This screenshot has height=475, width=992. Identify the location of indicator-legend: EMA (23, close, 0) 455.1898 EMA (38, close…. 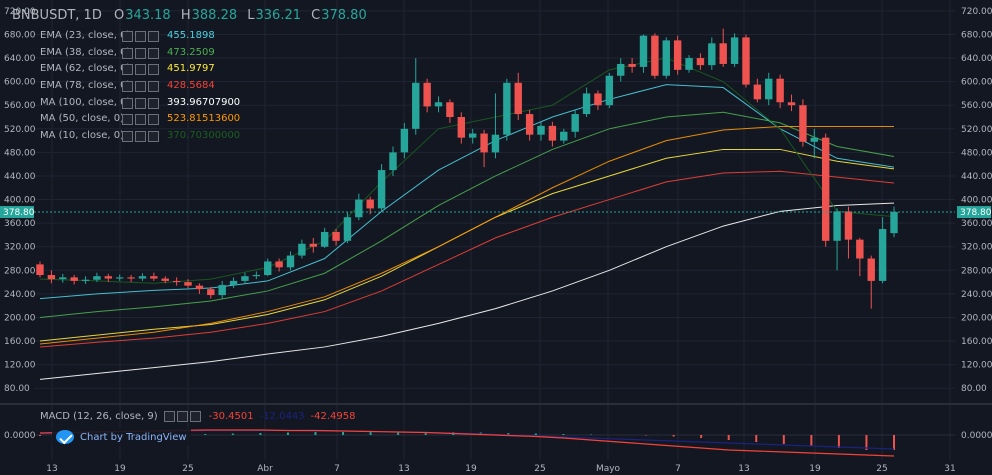
(140, 86).